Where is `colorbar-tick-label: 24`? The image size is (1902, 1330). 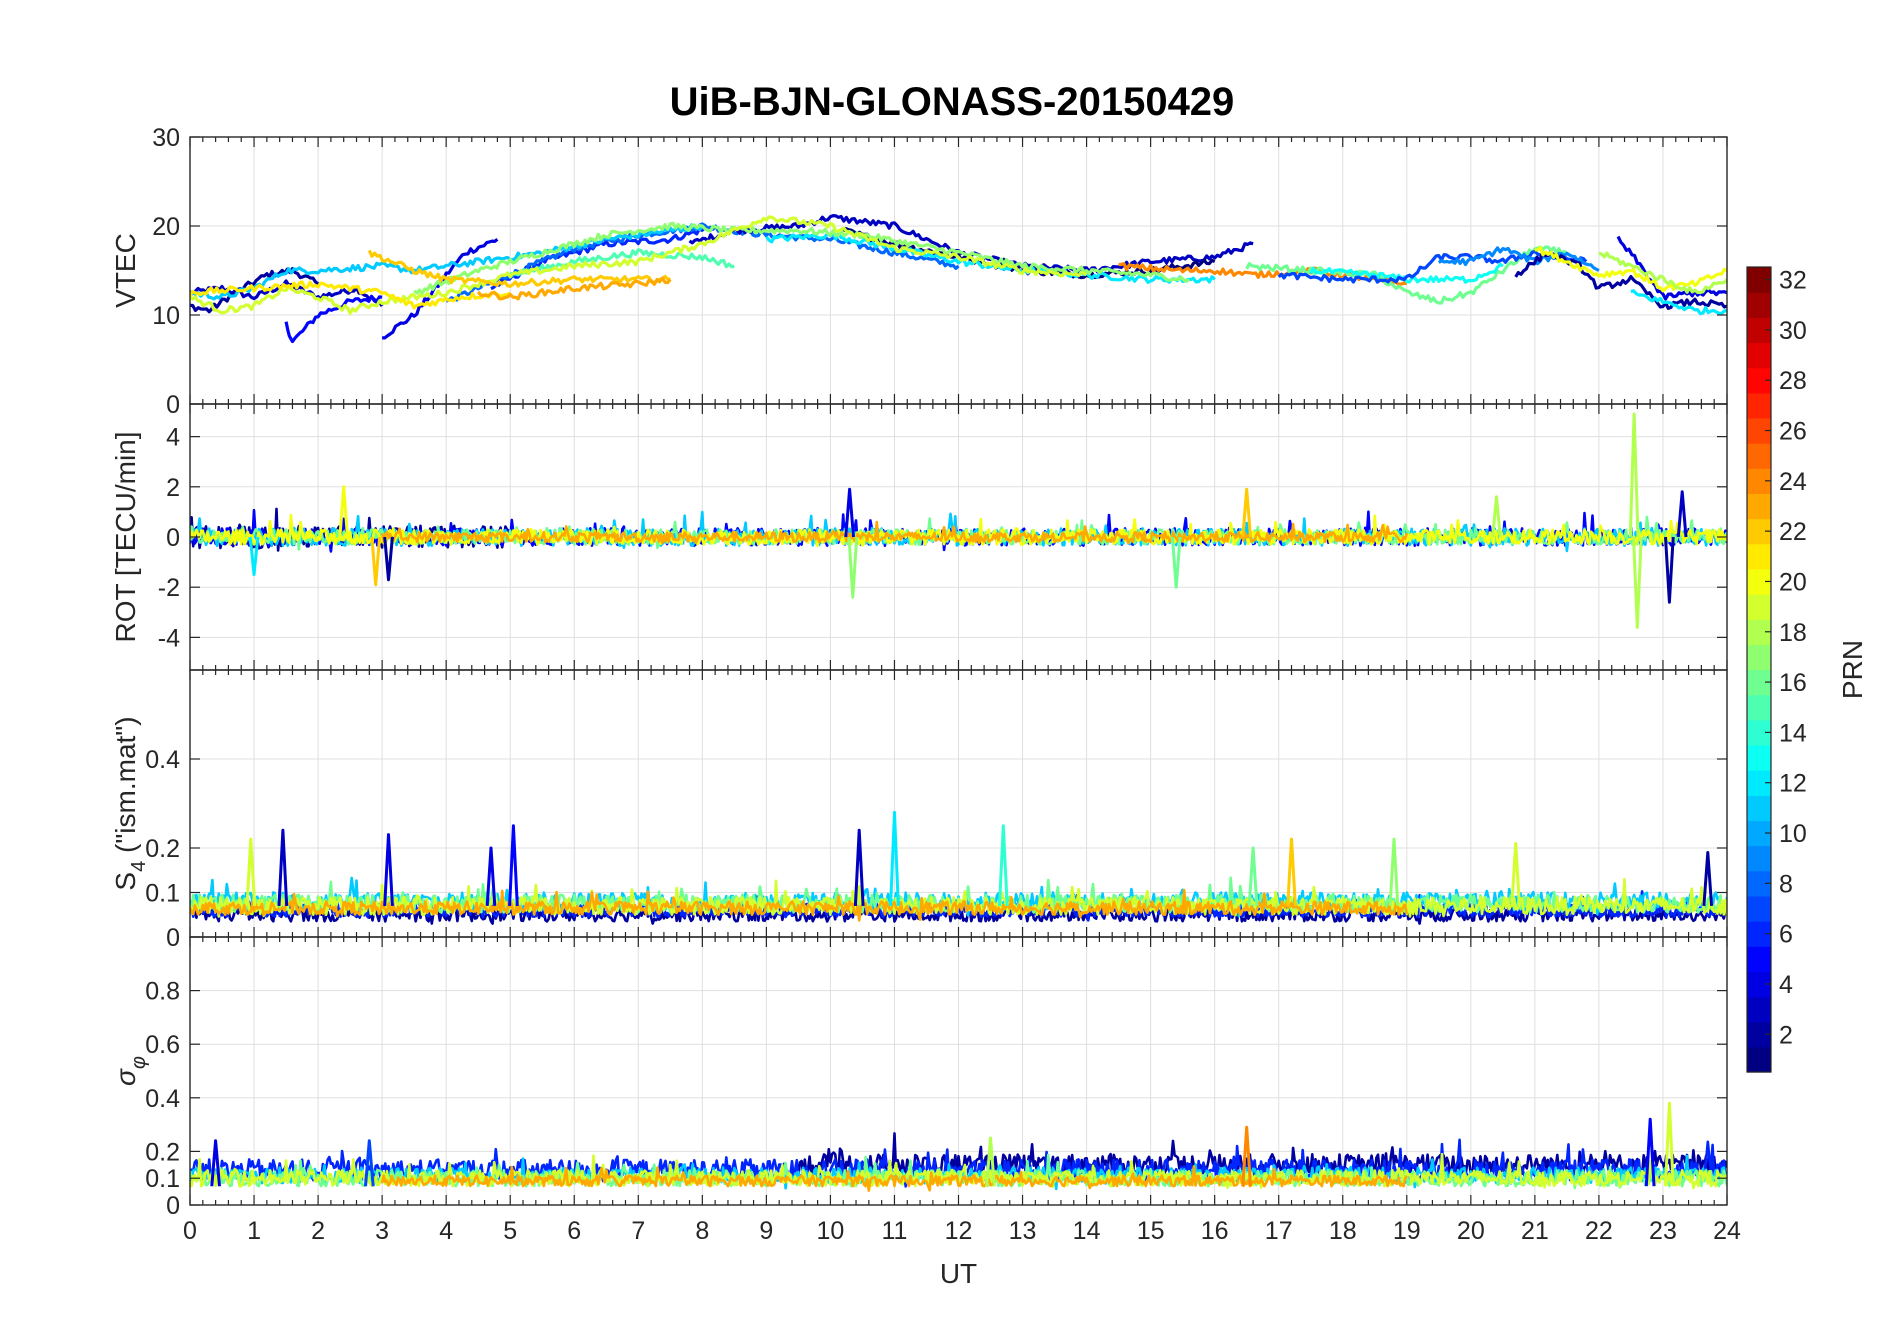
colorbar-tick-label: 24 is located at coordinates (1793, 482).